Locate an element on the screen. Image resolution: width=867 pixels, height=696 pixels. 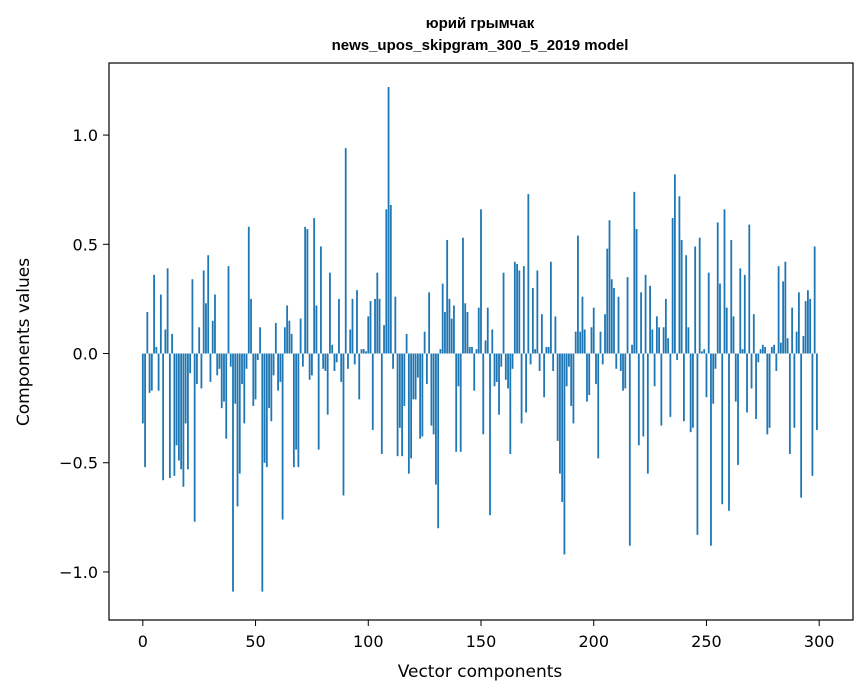
y-axis-ticks: −1.0 −0.5 0.0 0.5 1.0 is located at coordinates (84, 354).